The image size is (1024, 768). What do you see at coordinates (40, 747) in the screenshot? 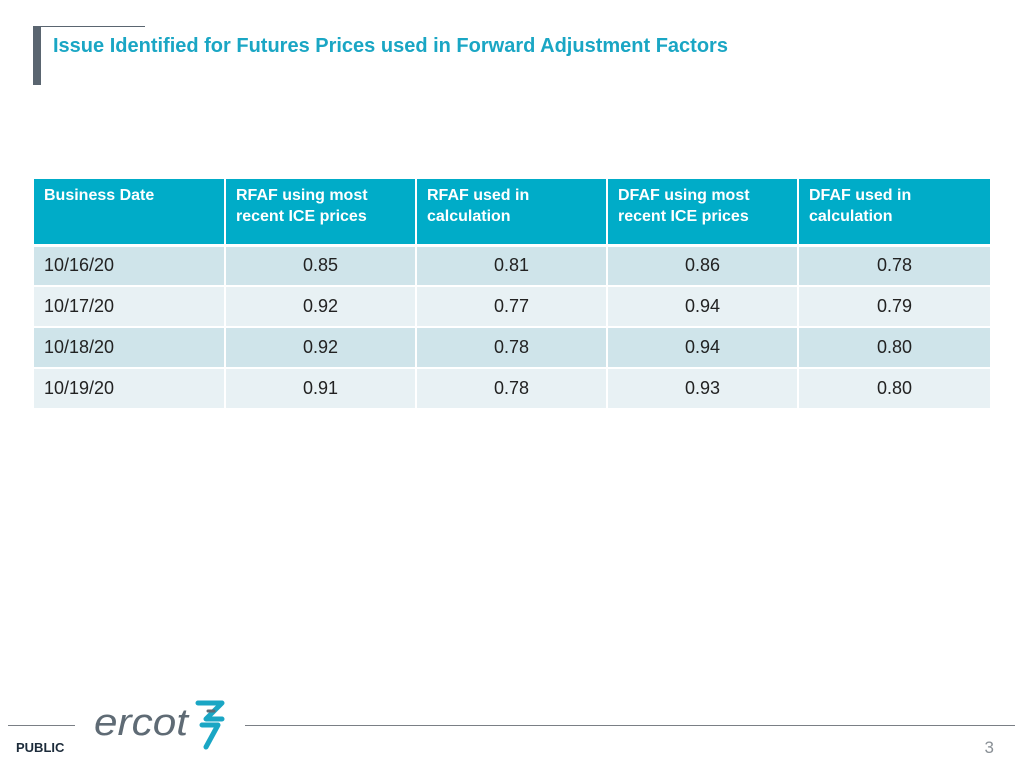
I see `classification-label: PUBLIC` at bounding box center [40, 747].